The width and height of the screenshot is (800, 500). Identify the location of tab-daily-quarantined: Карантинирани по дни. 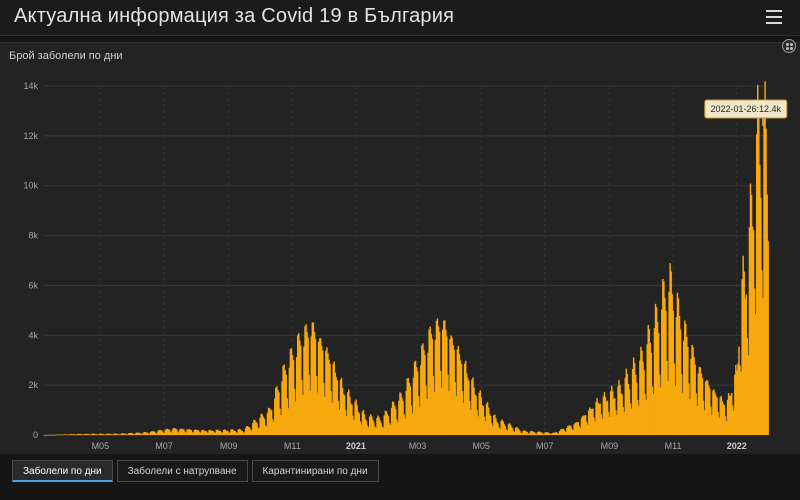
(315, 471).